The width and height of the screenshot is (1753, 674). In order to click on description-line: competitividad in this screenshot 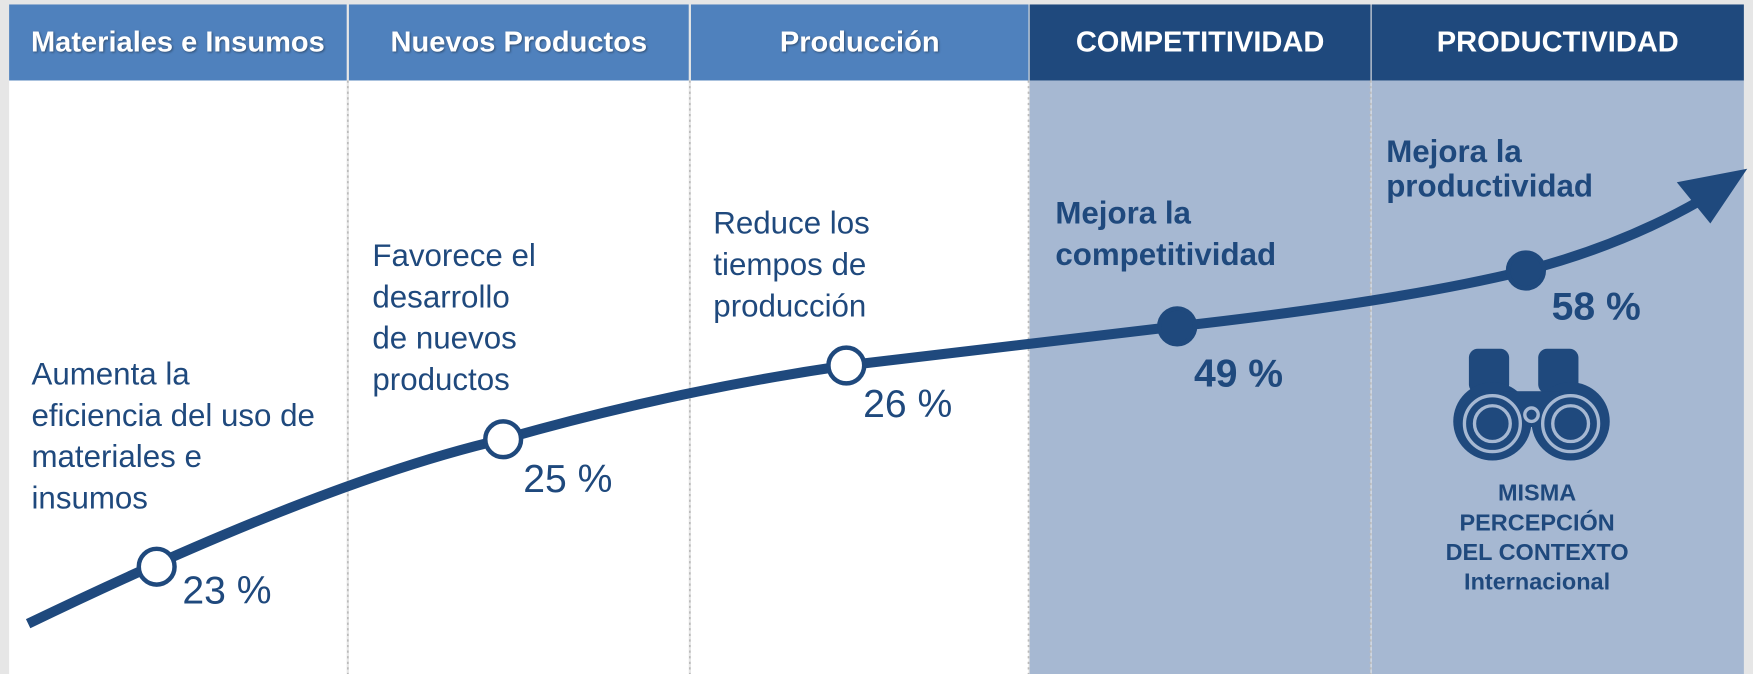, I will do `click(1165, 254)`.